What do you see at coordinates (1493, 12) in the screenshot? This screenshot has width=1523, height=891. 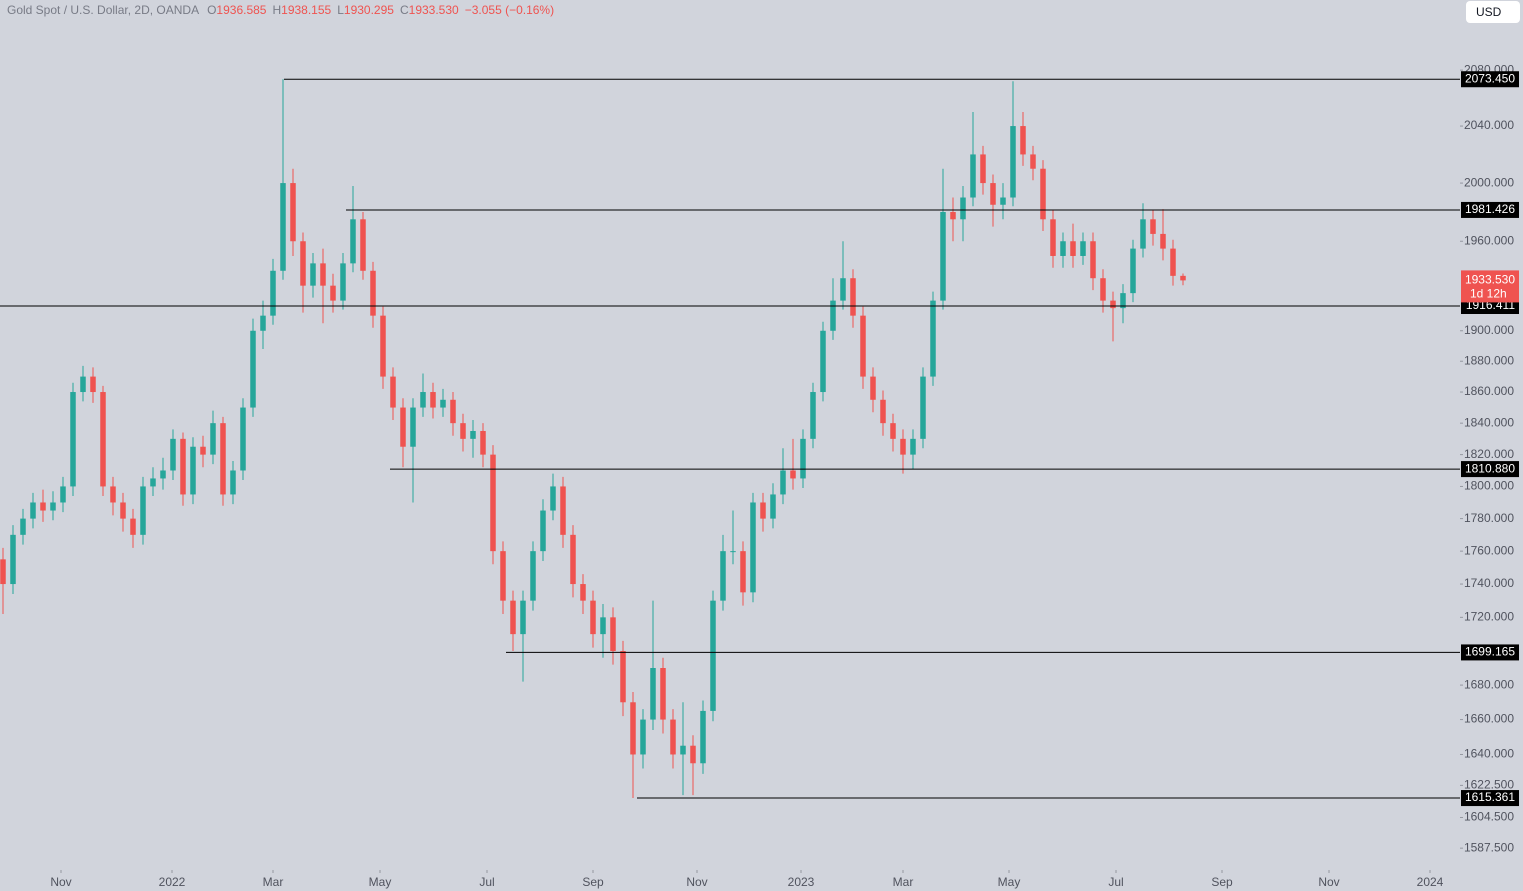 I see `currency-button: USD` at bounding box center [1493, 12].